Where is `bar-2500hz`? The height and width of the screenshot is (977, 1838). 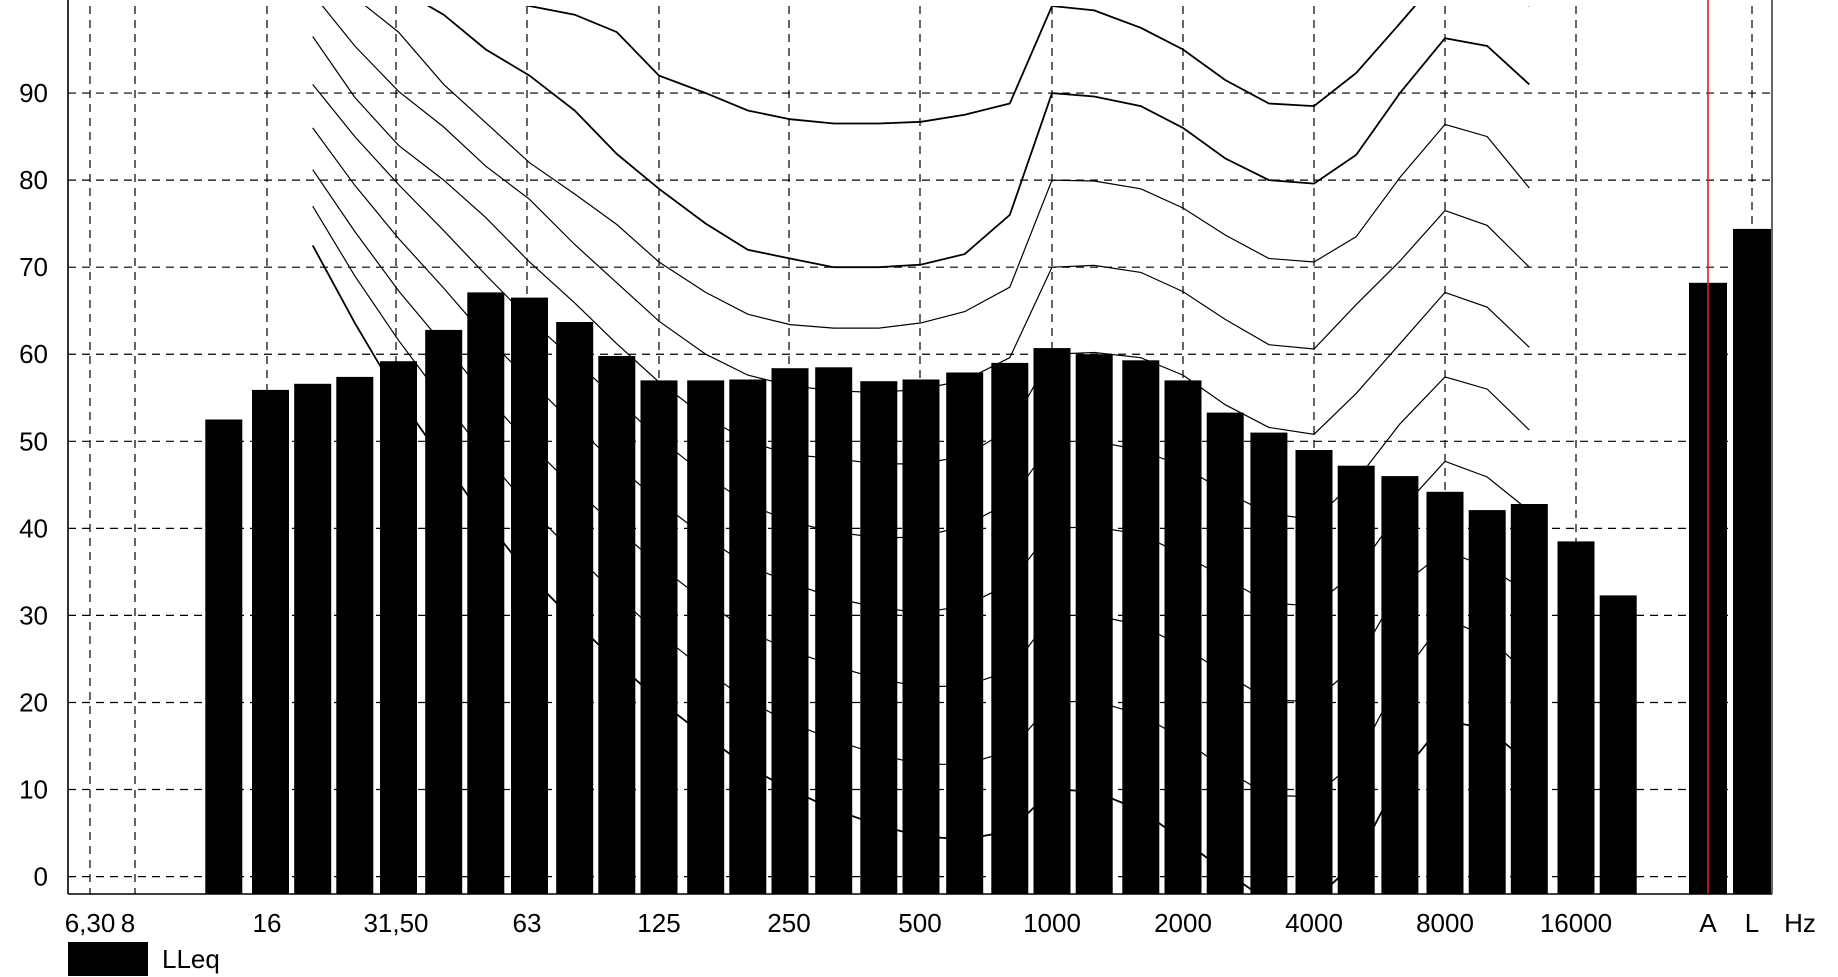
bar-2500hz is located at coordinates (1225, 653).